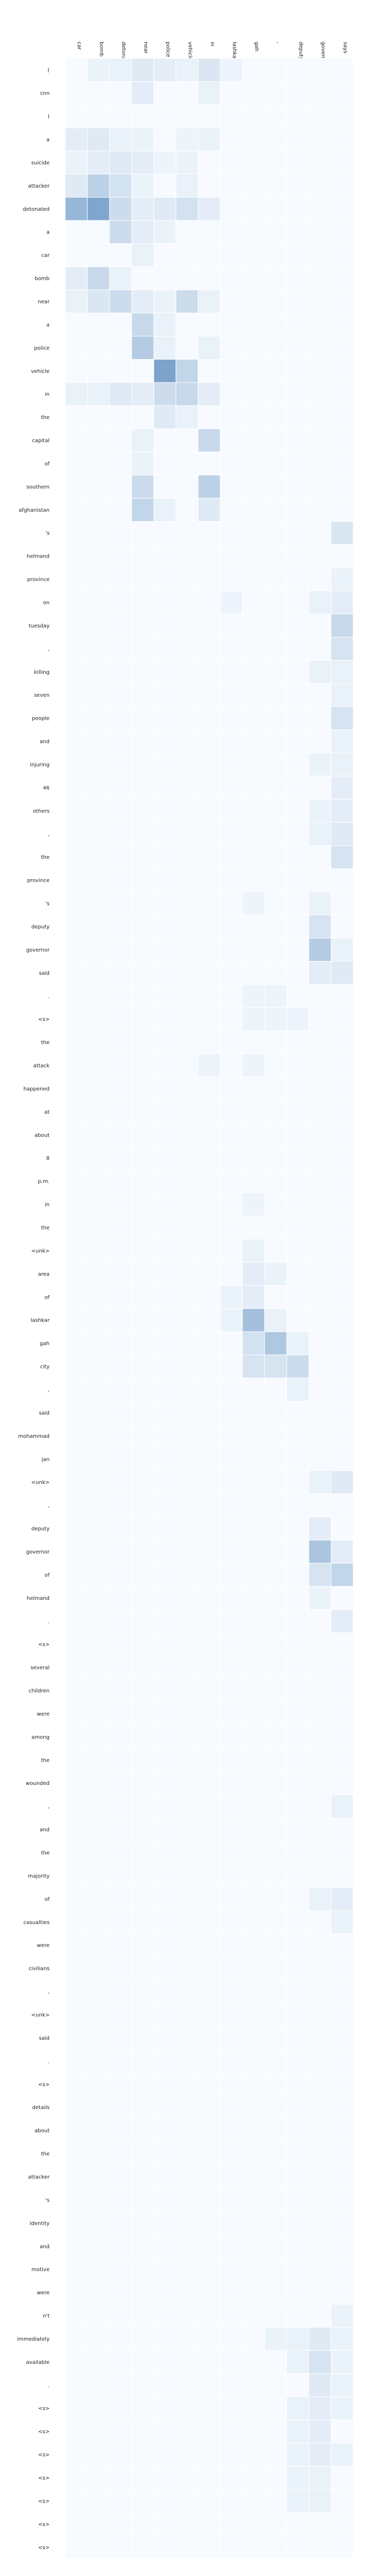 This screenshot has height=2576, width=373. I want to click on y-tick-label: immediately, so click(34, 2339).